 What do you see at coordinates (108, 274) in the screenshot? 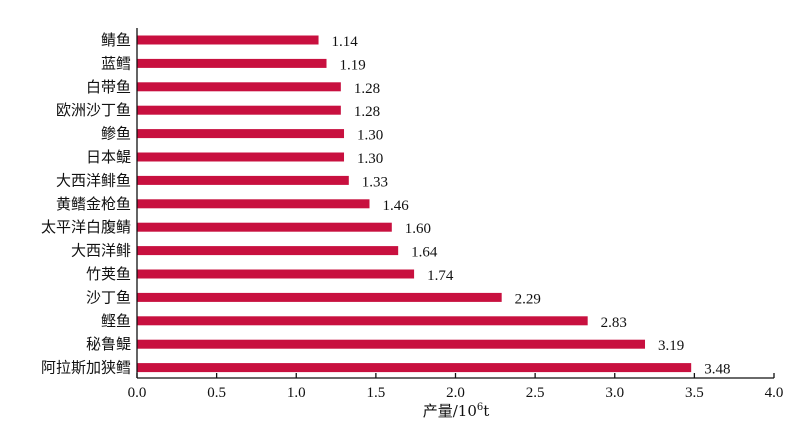
I see `category-label: 竹荚鱼` at bounding box center [108, 274].